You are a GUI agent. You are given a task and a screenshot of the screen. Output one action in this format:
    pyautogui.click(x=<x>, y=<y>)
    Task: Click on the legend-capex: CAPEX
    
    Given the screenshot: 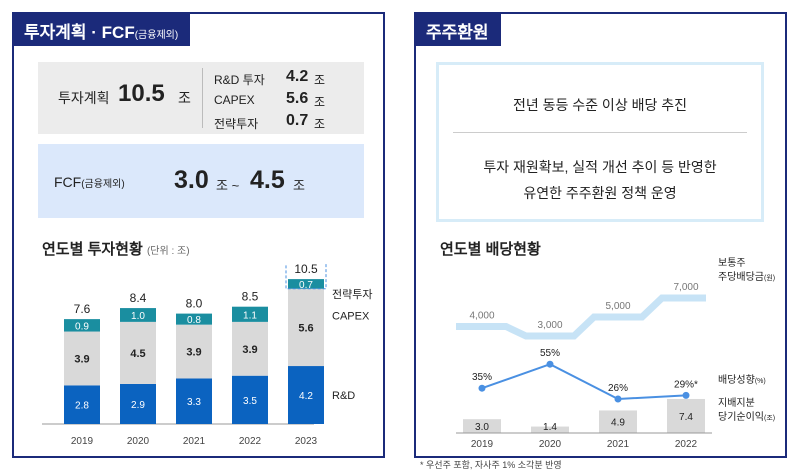 What is the action you would take?
    pyautogui.click(x=351, y=316)
    